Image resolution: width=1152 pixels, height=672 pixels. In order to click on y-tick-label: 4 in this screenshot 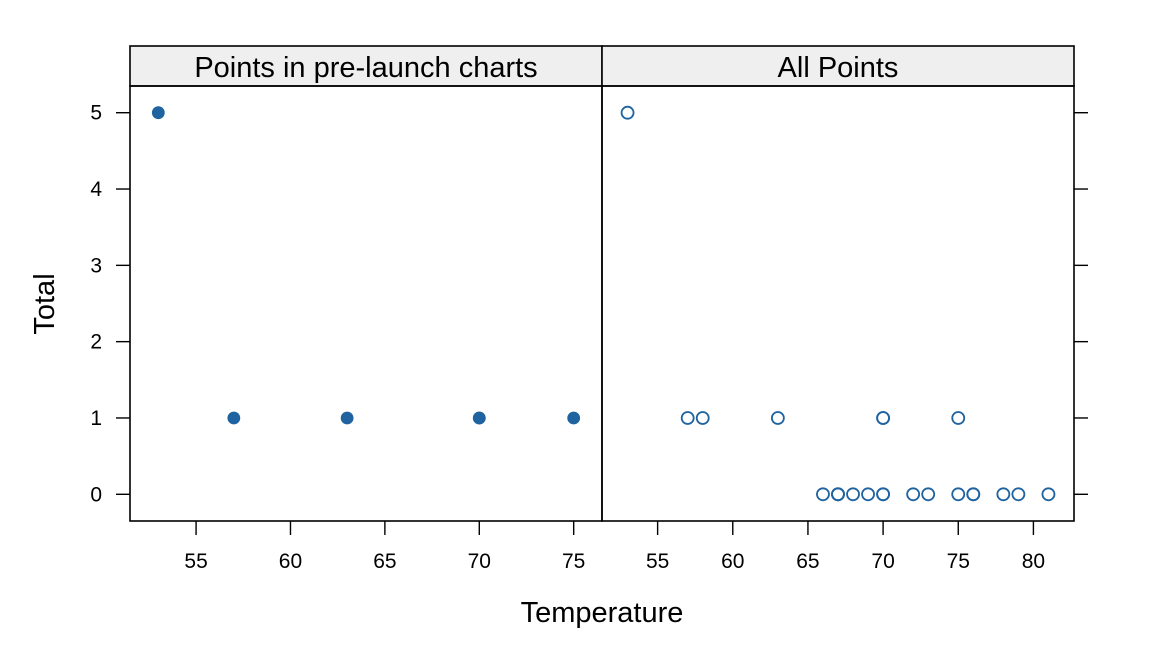, I will do `click(96, 189)`.